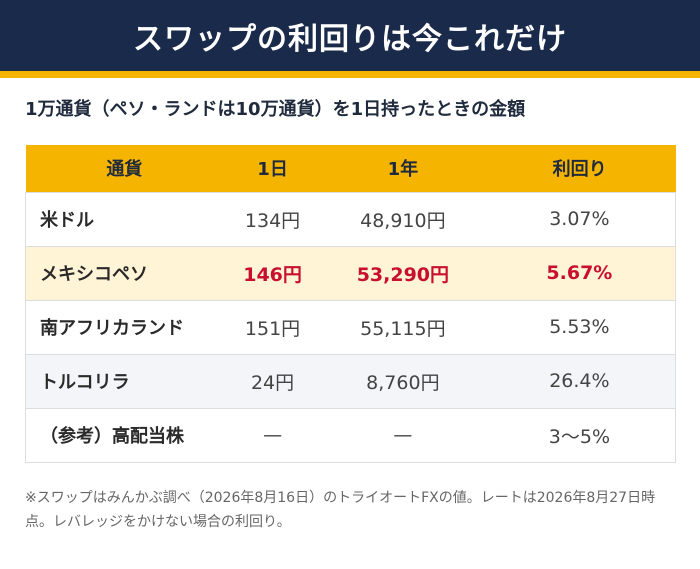 The height and width of the screenshot is (569, 700). Describe the element at coordinates (350, 74) in the screenshot. I see `accent-divider` at that location.